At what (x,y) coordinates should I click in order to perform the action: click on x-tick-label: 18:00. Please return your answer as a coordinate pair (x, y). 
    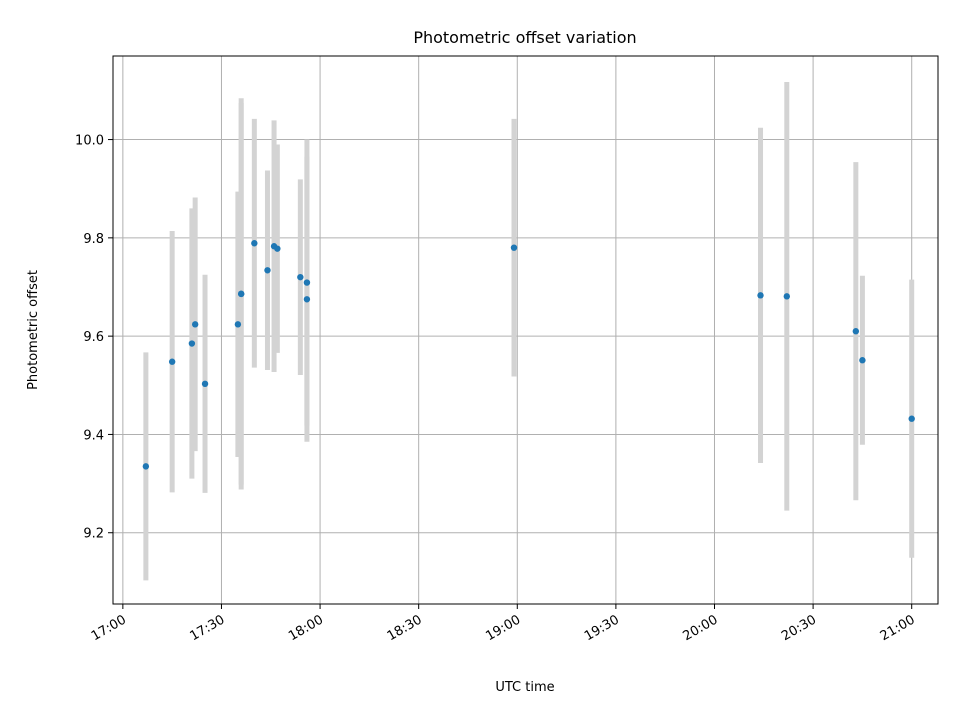
    Looking at the image, I should click on (306, 628).